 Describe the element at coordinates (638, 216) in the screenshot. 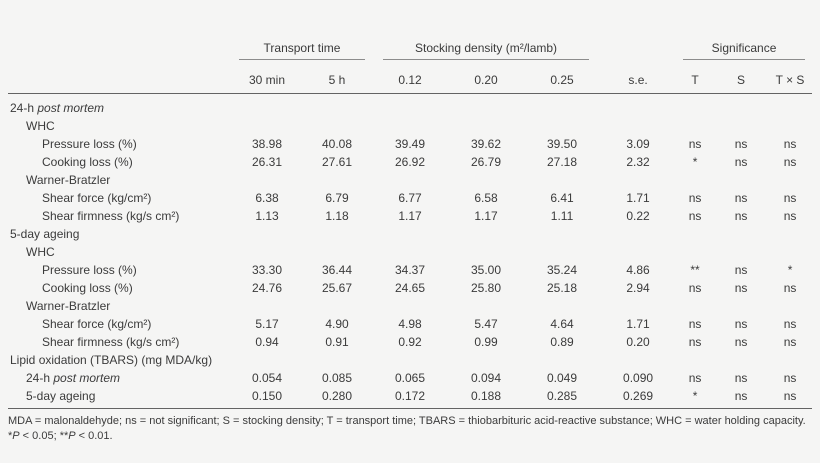

I see `se-cell: 0.22` at that location.